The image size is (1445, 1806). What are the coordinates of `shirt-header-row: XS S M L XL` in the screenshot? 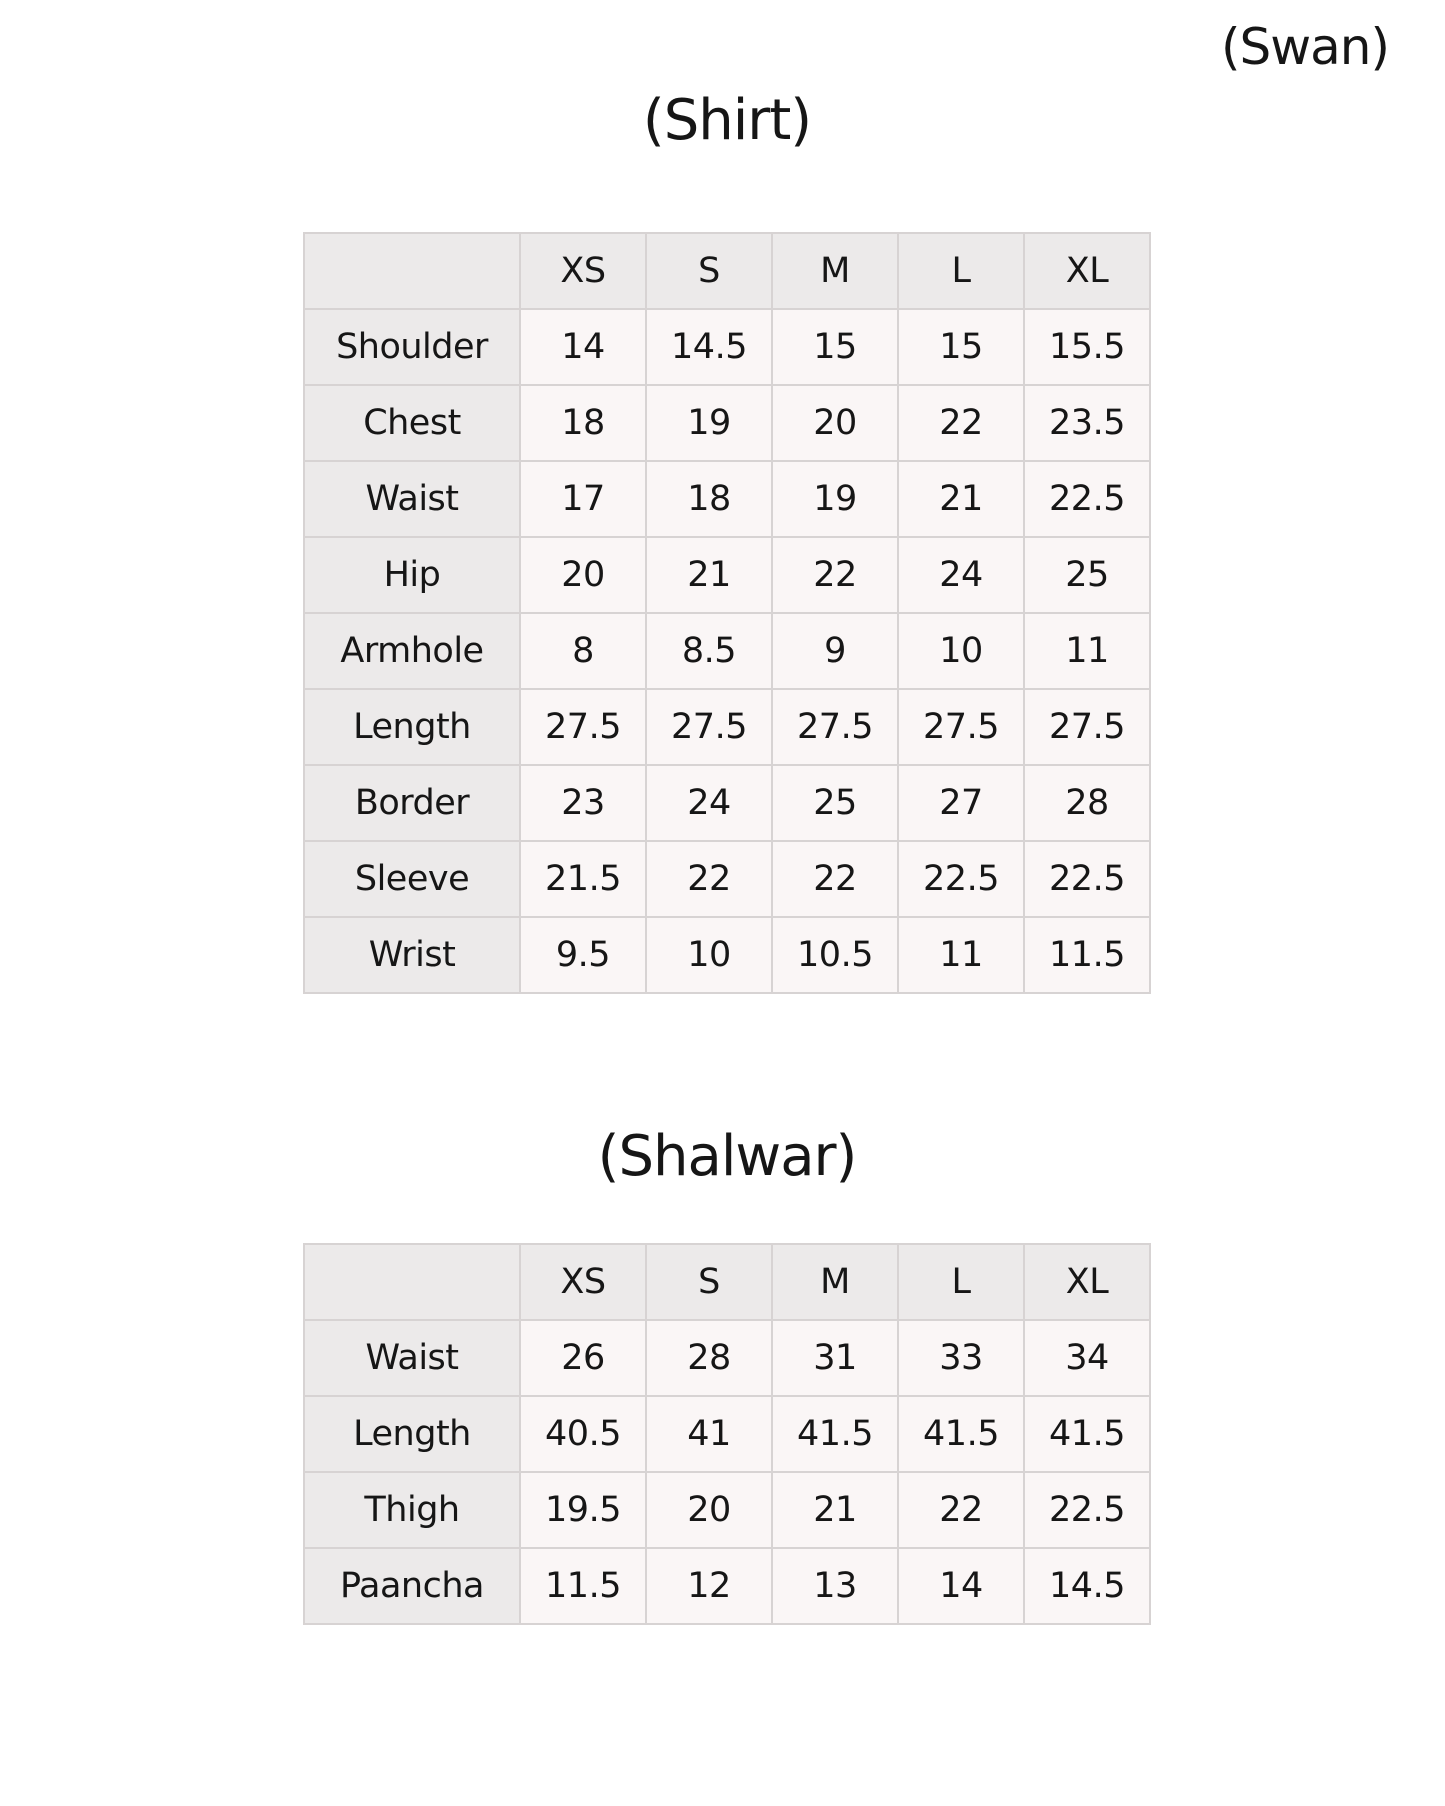 It's located at (727, 271).